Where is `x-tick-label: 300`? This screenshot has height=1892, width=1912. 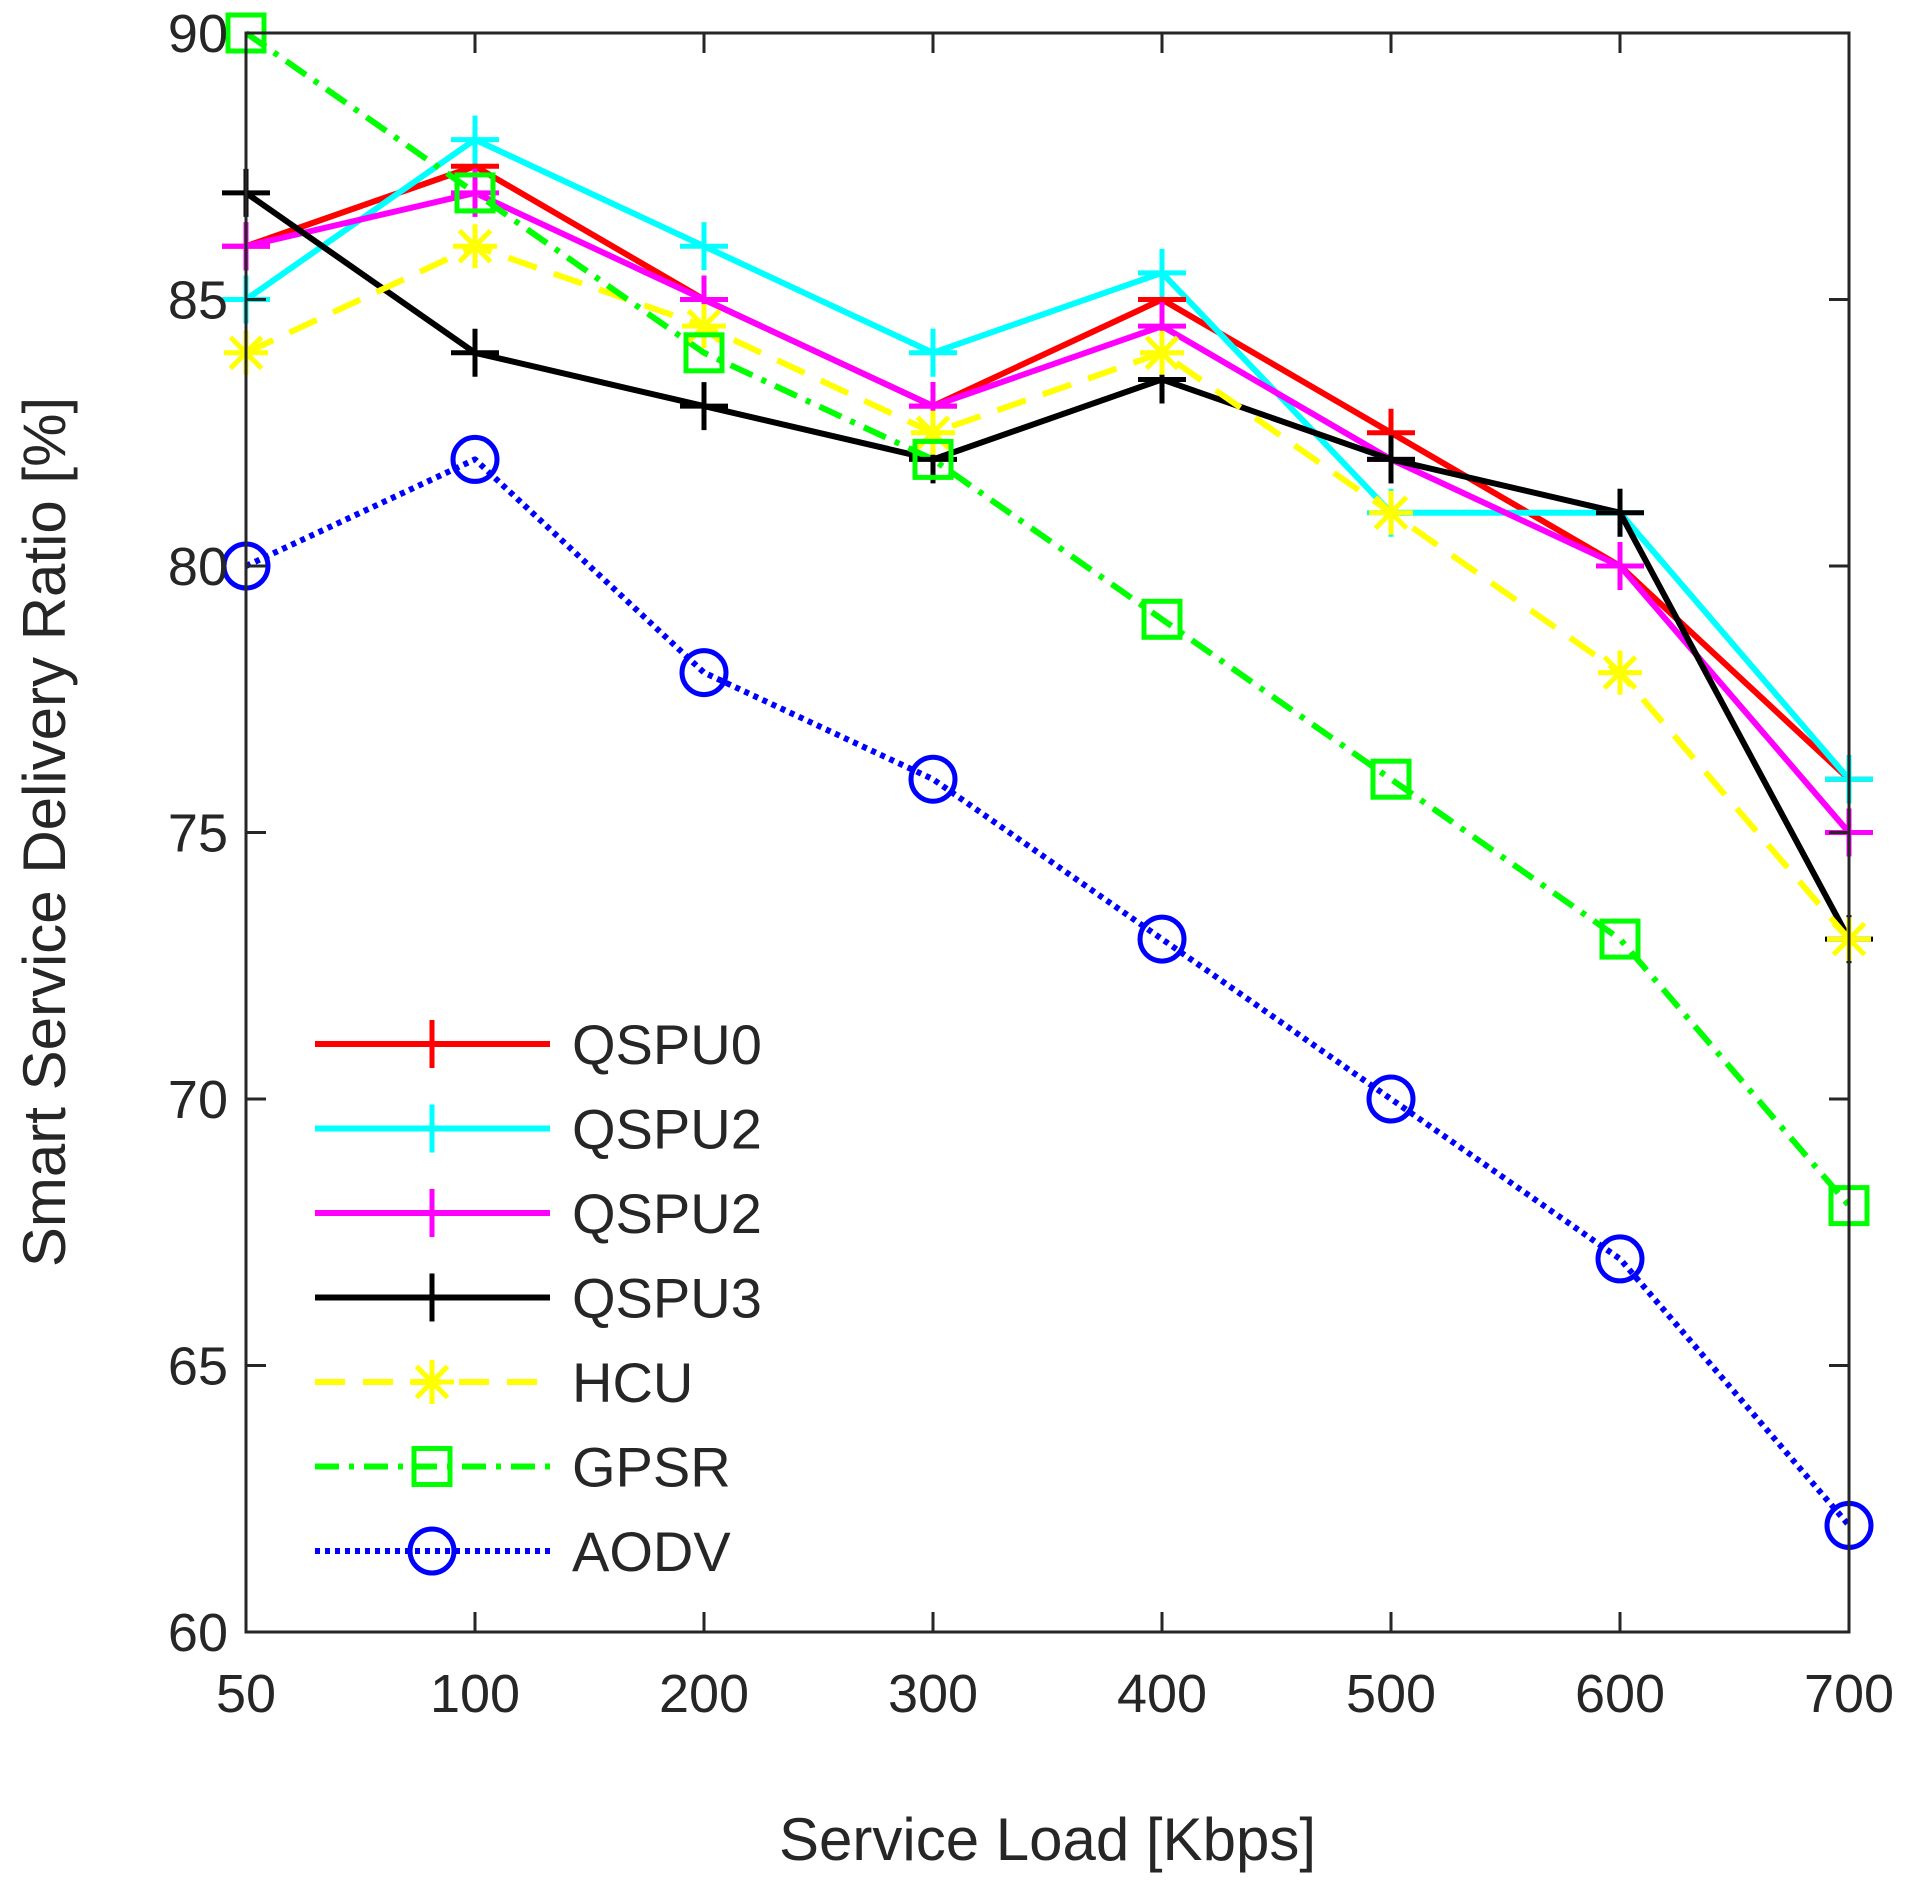
x-tick-label: 300 is located at coordinates (933, 1694).